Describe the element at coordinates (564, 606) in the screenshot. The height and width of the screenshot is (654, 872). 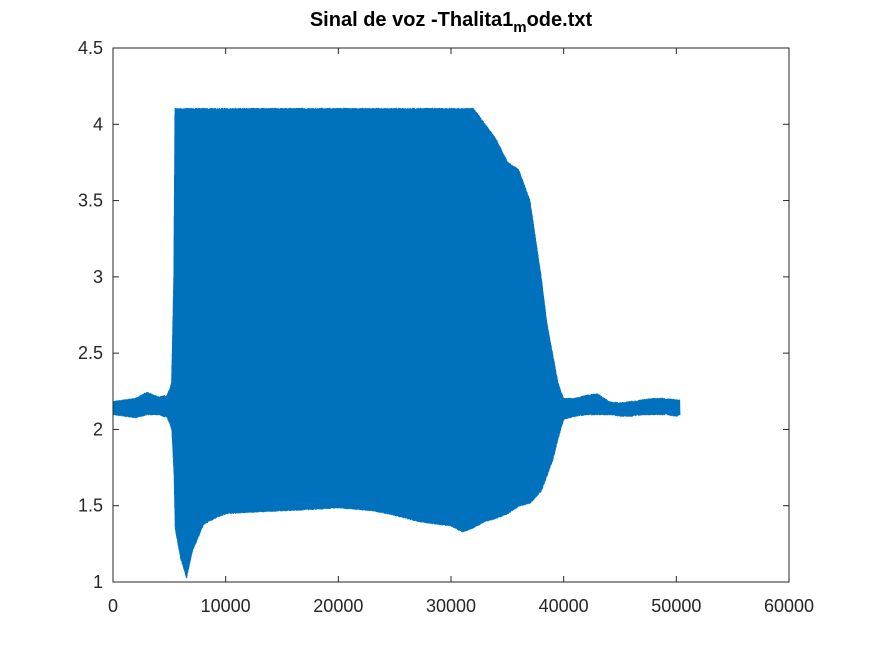
I see `x-tick-label: 40000` at that location.